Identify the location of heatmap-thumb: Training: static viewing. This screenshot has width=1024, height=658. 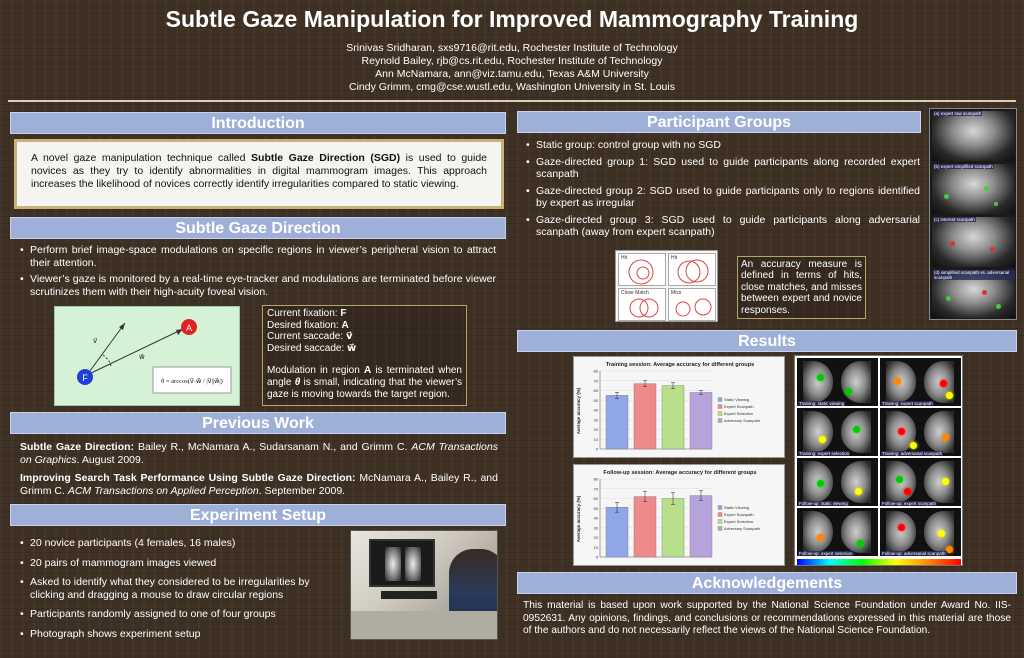
(837, 382).